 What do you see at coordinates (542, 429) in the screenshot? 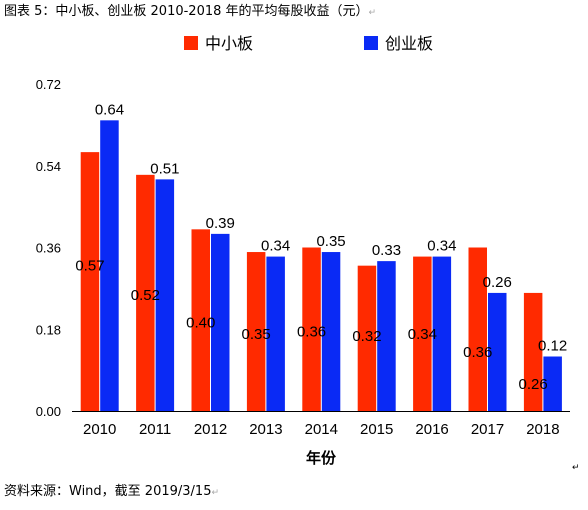
I see `x-tick-label: 2018` at bounding box center [542, 429].